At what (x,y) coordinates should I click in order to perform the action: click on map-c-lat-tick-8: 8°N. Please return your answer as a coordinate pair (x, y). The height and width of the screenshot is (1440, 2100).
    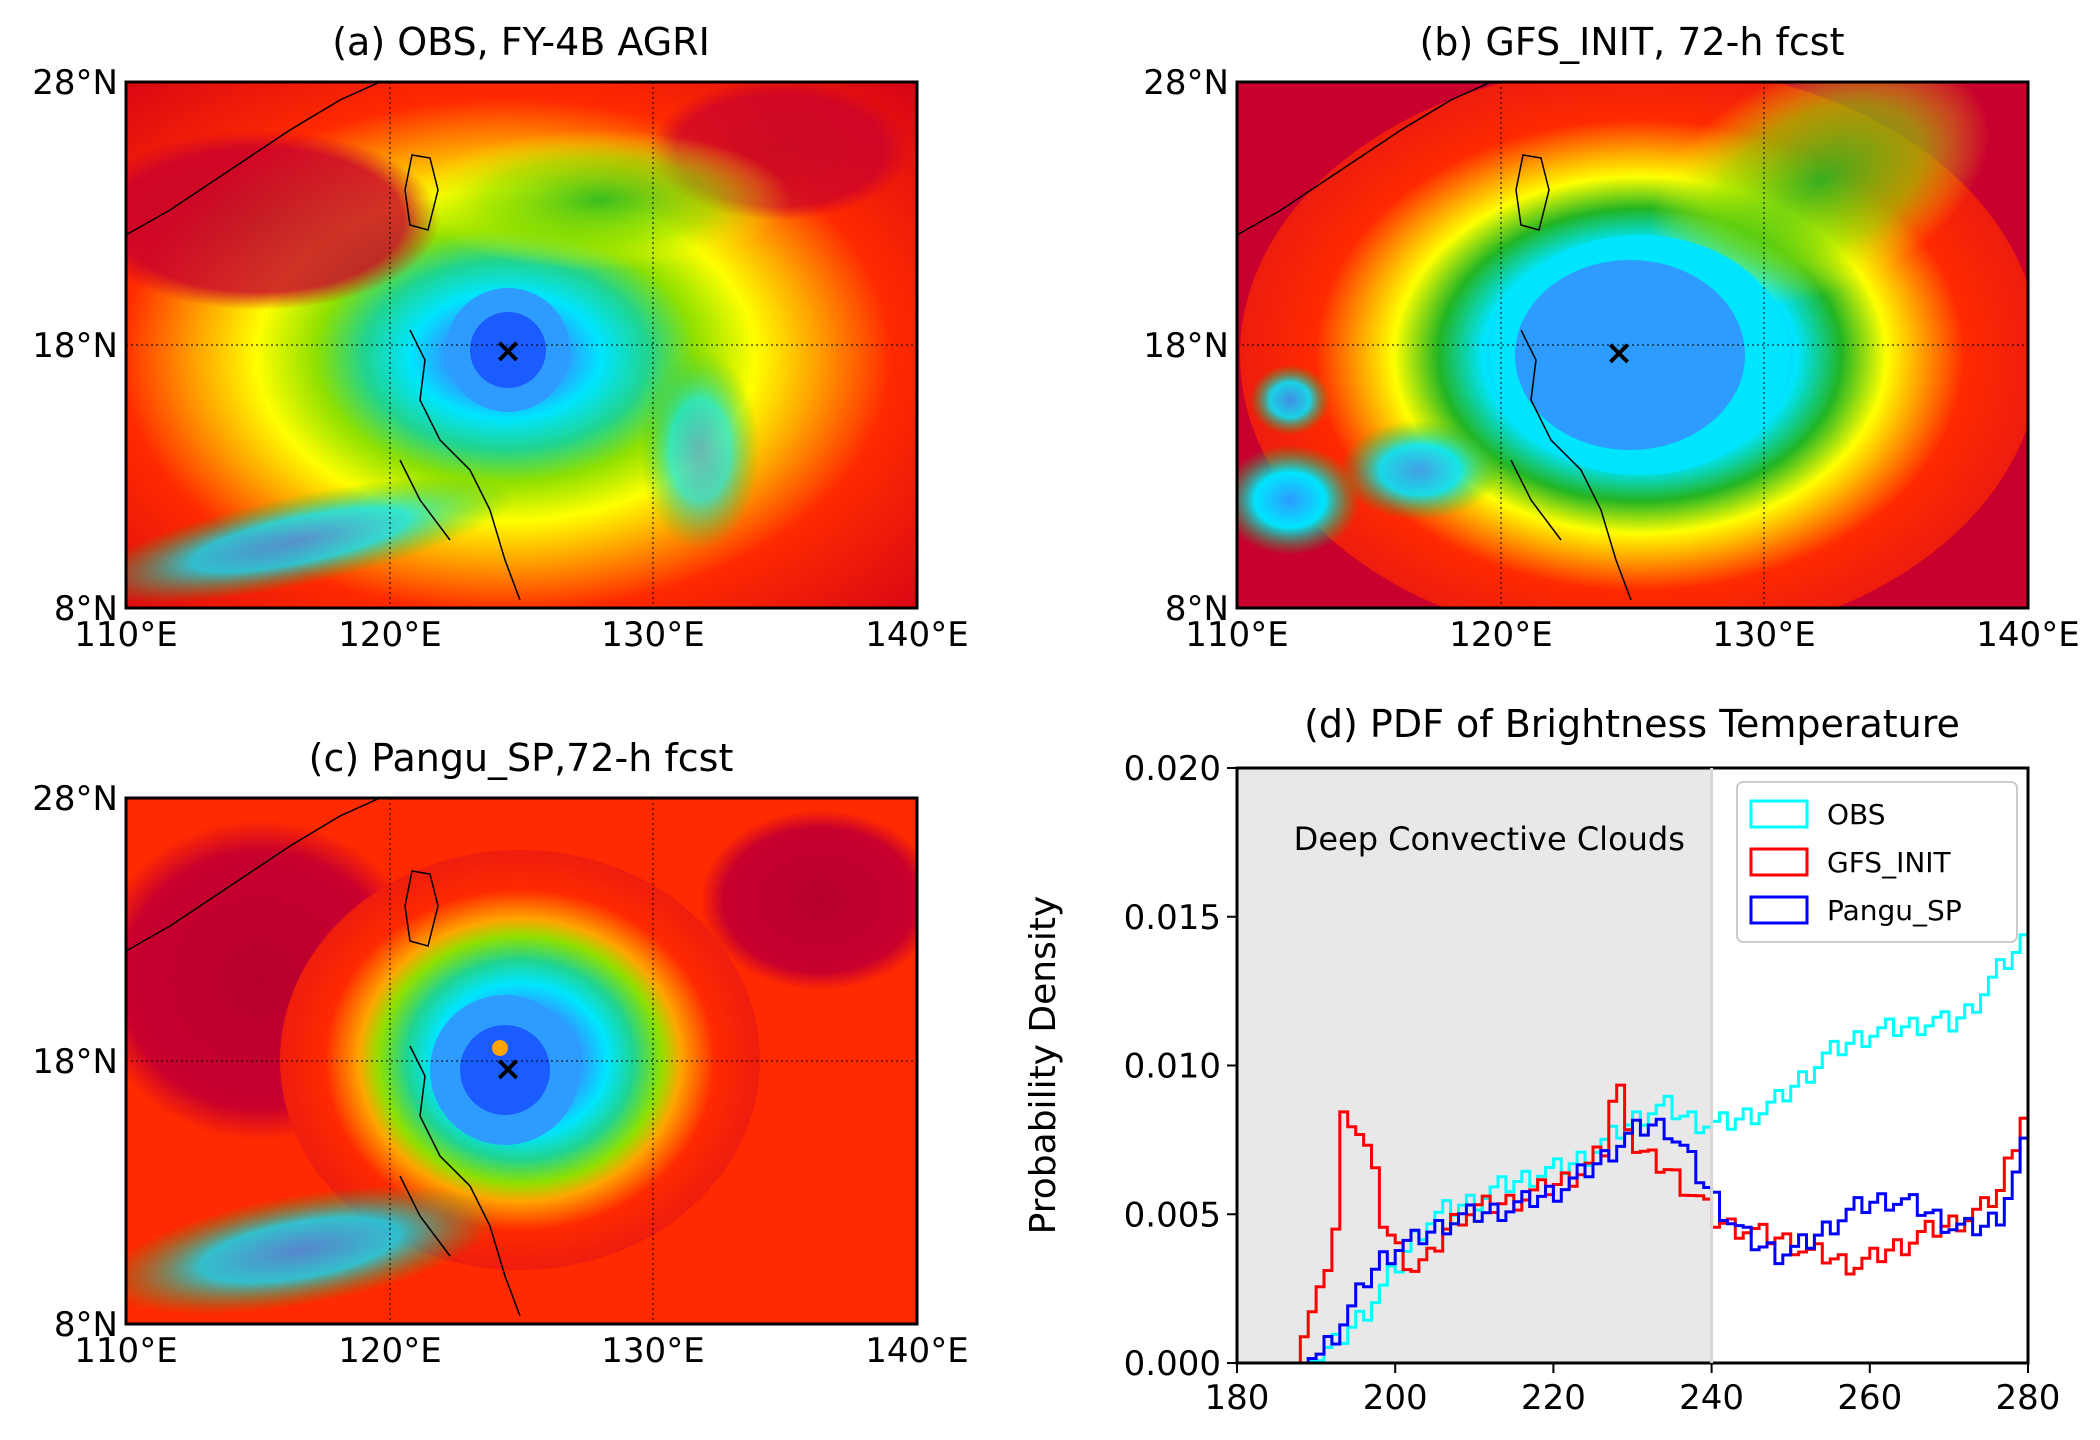
    Looking at the image, I should click on (86, 1325).